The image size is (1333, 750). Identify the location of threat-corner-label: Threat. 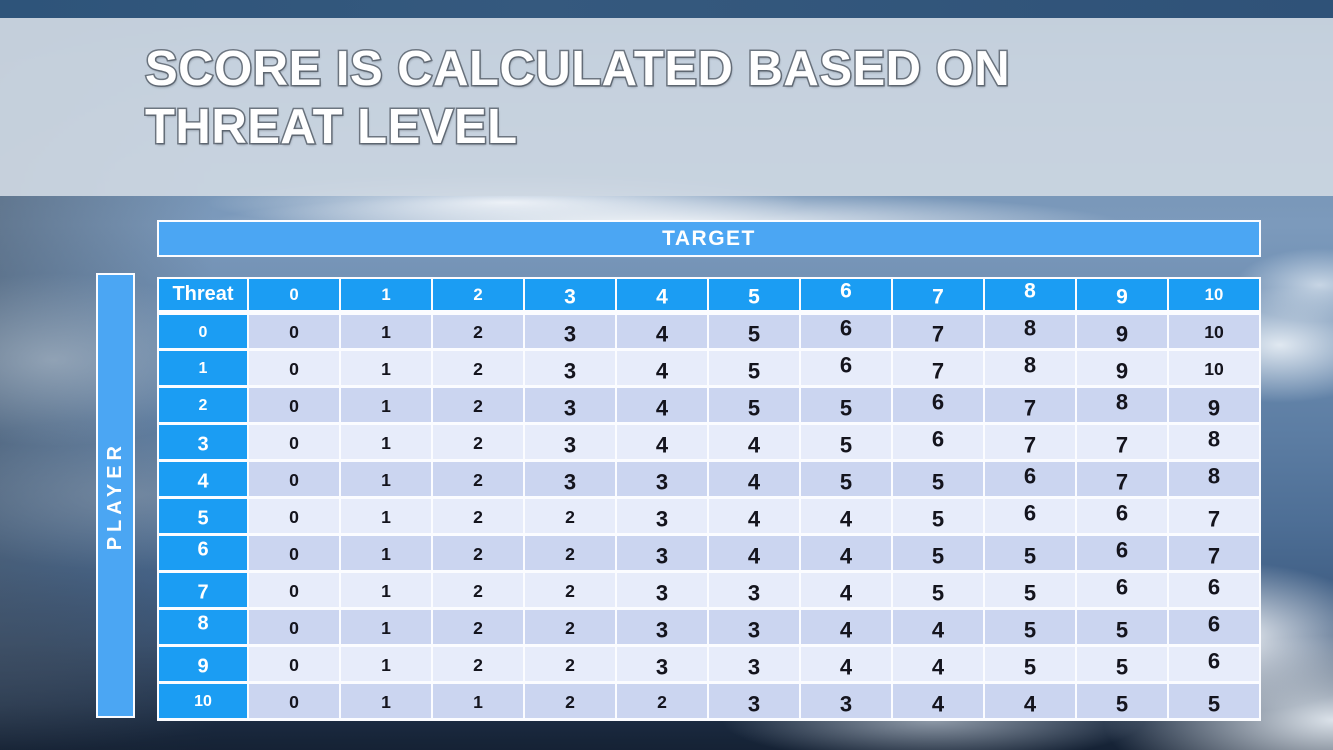
(203, 296).